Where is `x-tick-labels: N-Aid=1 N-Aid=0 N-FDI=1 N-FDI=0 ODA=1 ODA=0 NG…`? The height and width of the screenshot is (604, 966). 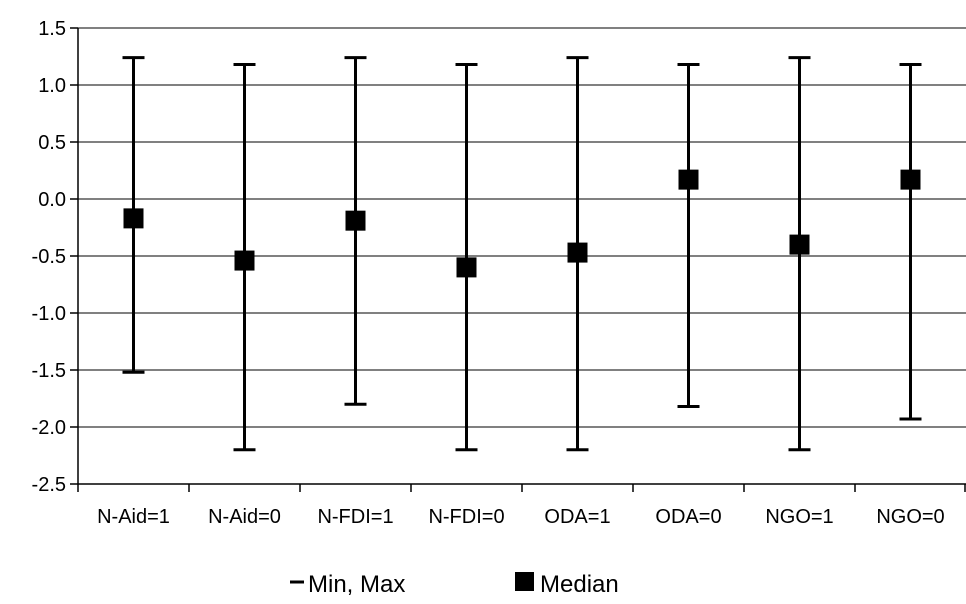
x-tick-labels: N-Aid=1 N-Aid=0 N-FDI=1 N-FDI=0 ODA=1 ODA=0 NG… is located at coordinates (521, 517).